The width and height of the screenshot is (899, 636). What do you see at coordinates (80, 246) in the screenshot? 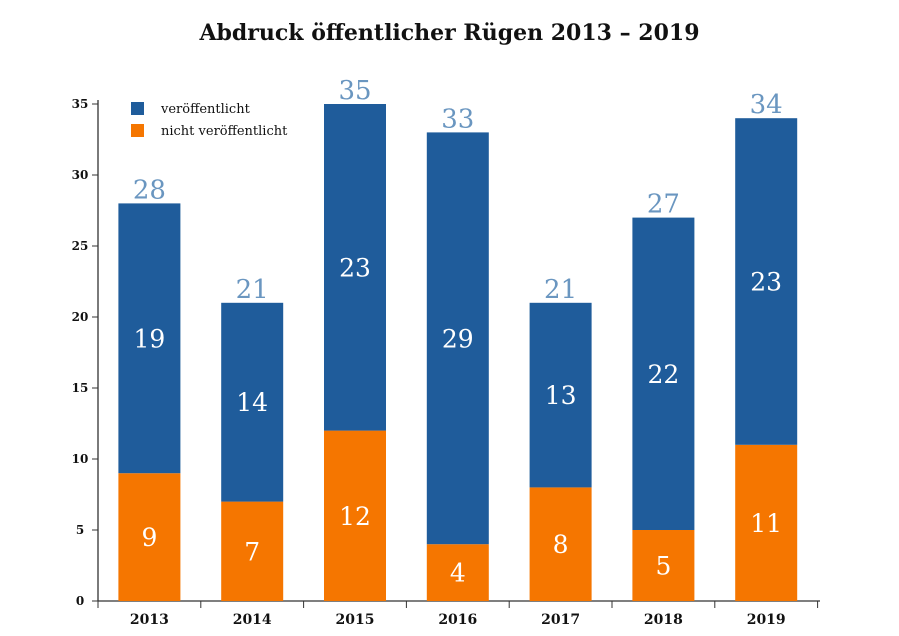
I see `y-tick-label: 25` at bounding box center [80, 246].